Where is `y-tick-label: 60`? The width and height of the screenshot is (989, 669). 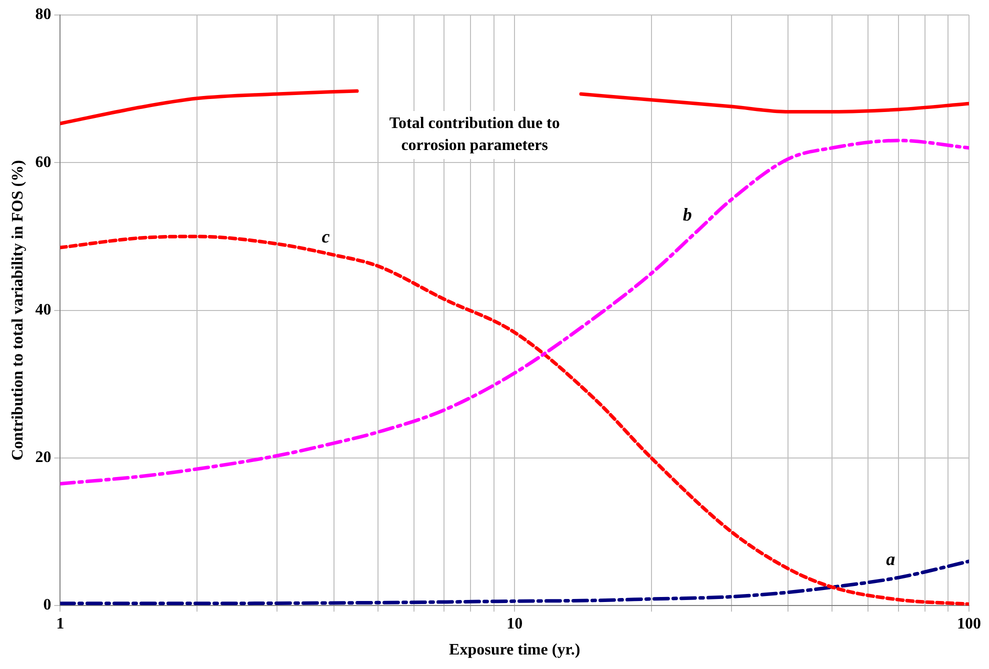 y-tick-label: 60 is located at coordinates (43, 162).